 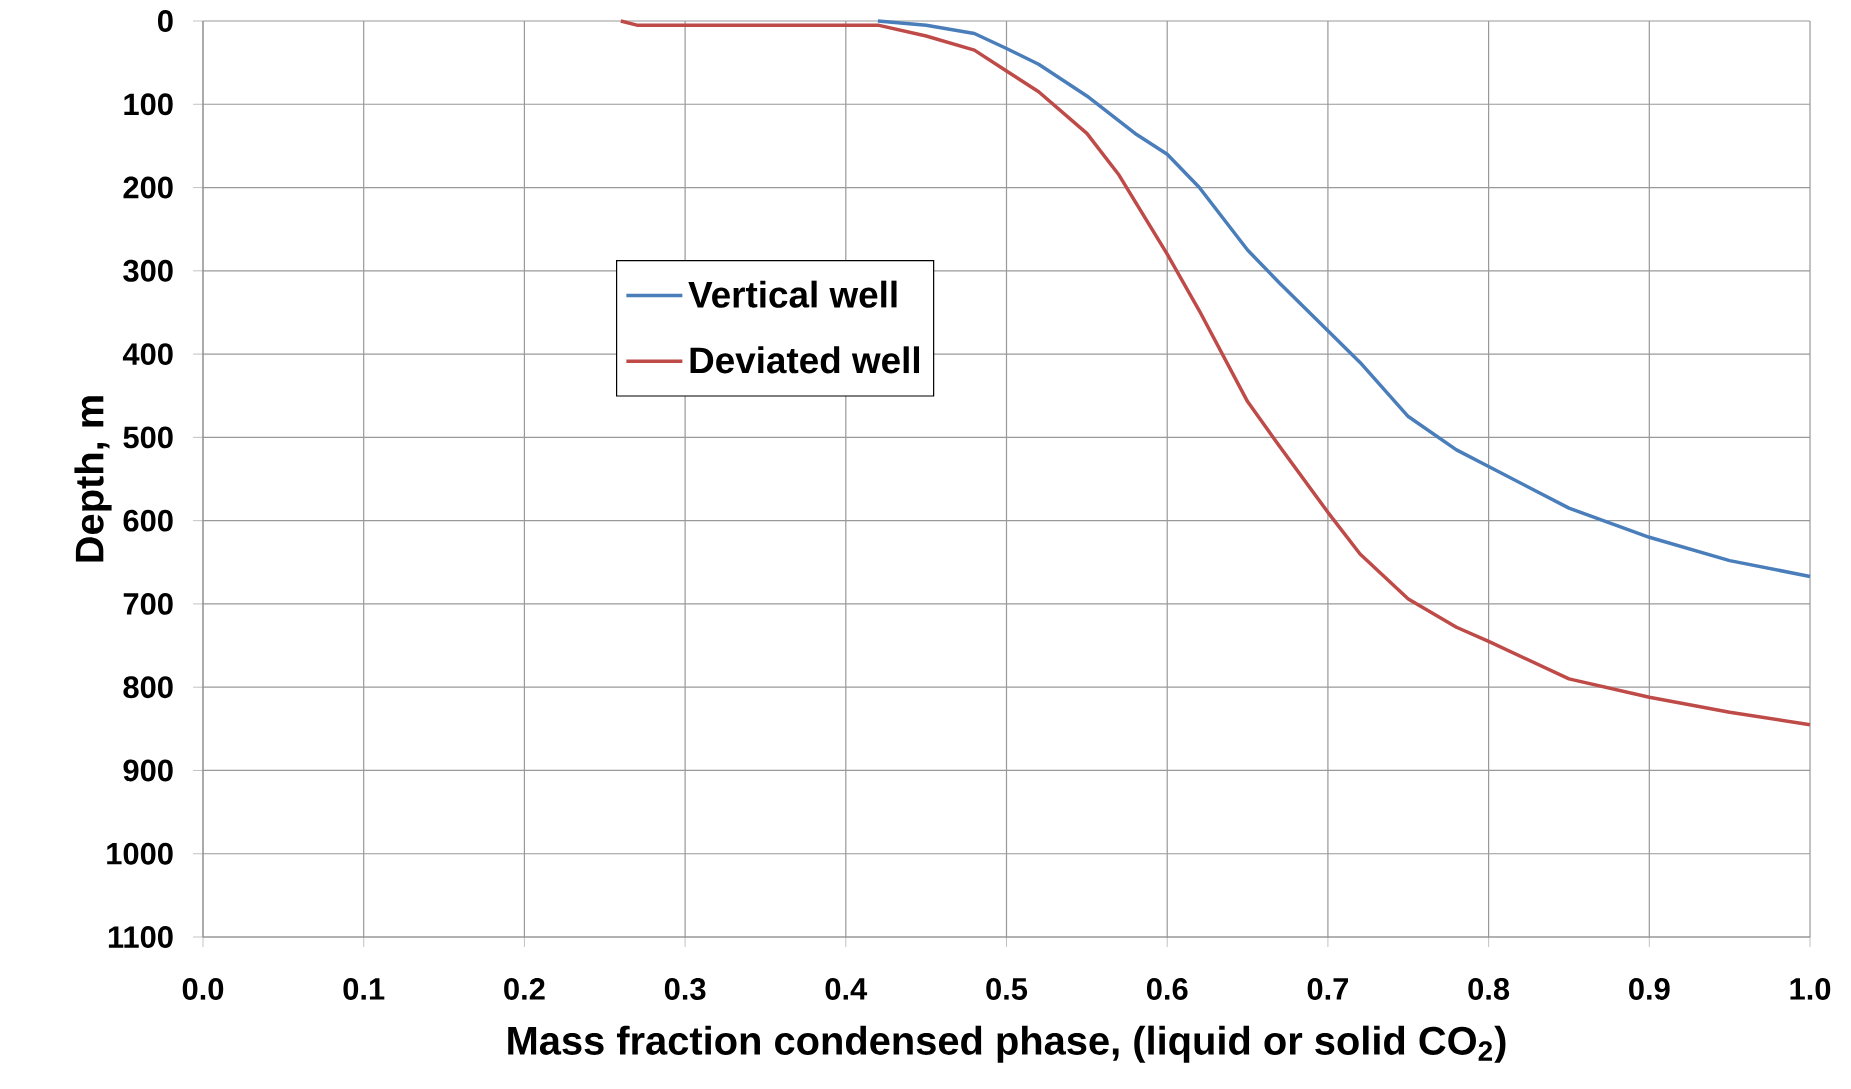 What do you see at coordinates (685, 989) in the screenshot?
I see `x-tick-label: 0.3` at bounding box center [685, 989].